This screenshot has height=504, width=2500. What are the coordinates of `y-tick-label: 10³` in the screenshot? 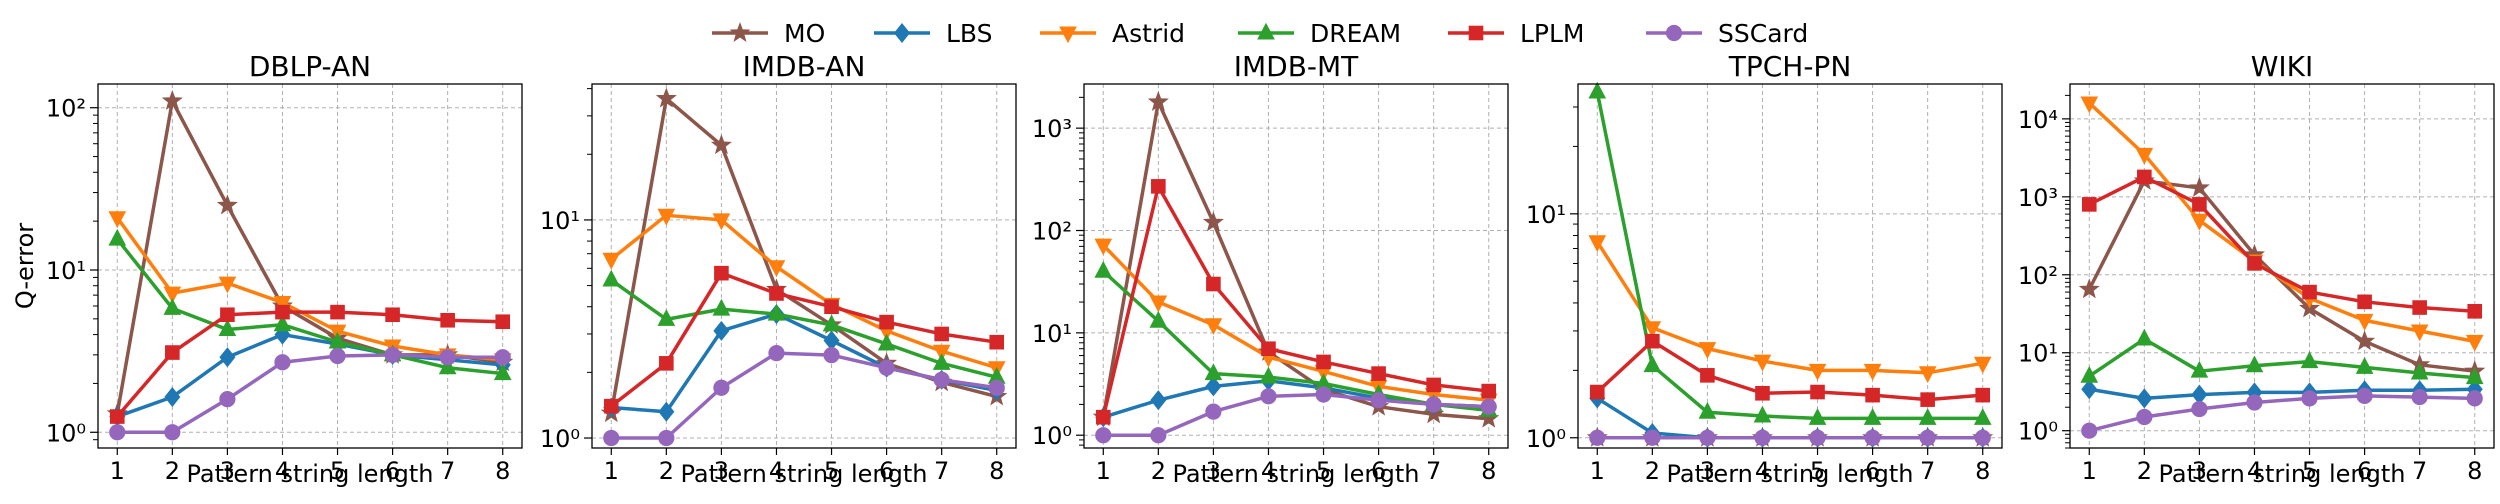 It's located at (2038, 198).